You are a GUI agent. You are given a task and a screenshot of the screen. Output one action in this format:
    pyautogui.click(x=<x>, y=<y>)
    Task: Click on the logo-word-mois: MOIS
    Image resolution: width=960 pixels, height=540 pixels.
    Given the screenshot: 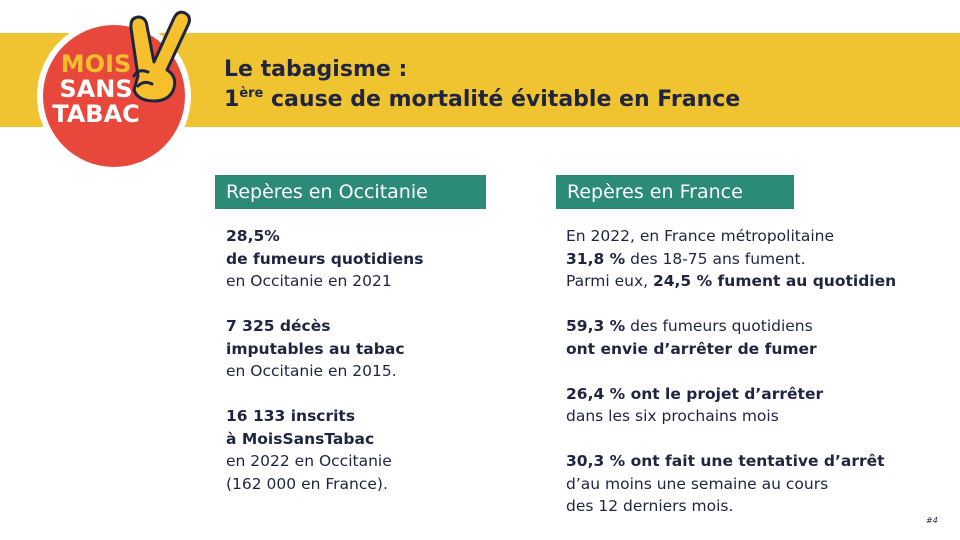 What is the action you would take?
    pyautogui.click(x=96, y=64)
    